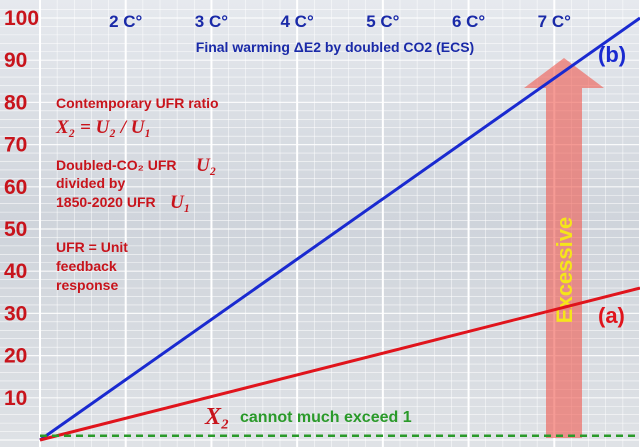 Image resolution: width=640 pixels, height=447 pixels. What do you see at coordinates (216, 417) in the screenshot?
I see `bottom-symbol: X₂` at bounding box center [216, 417].